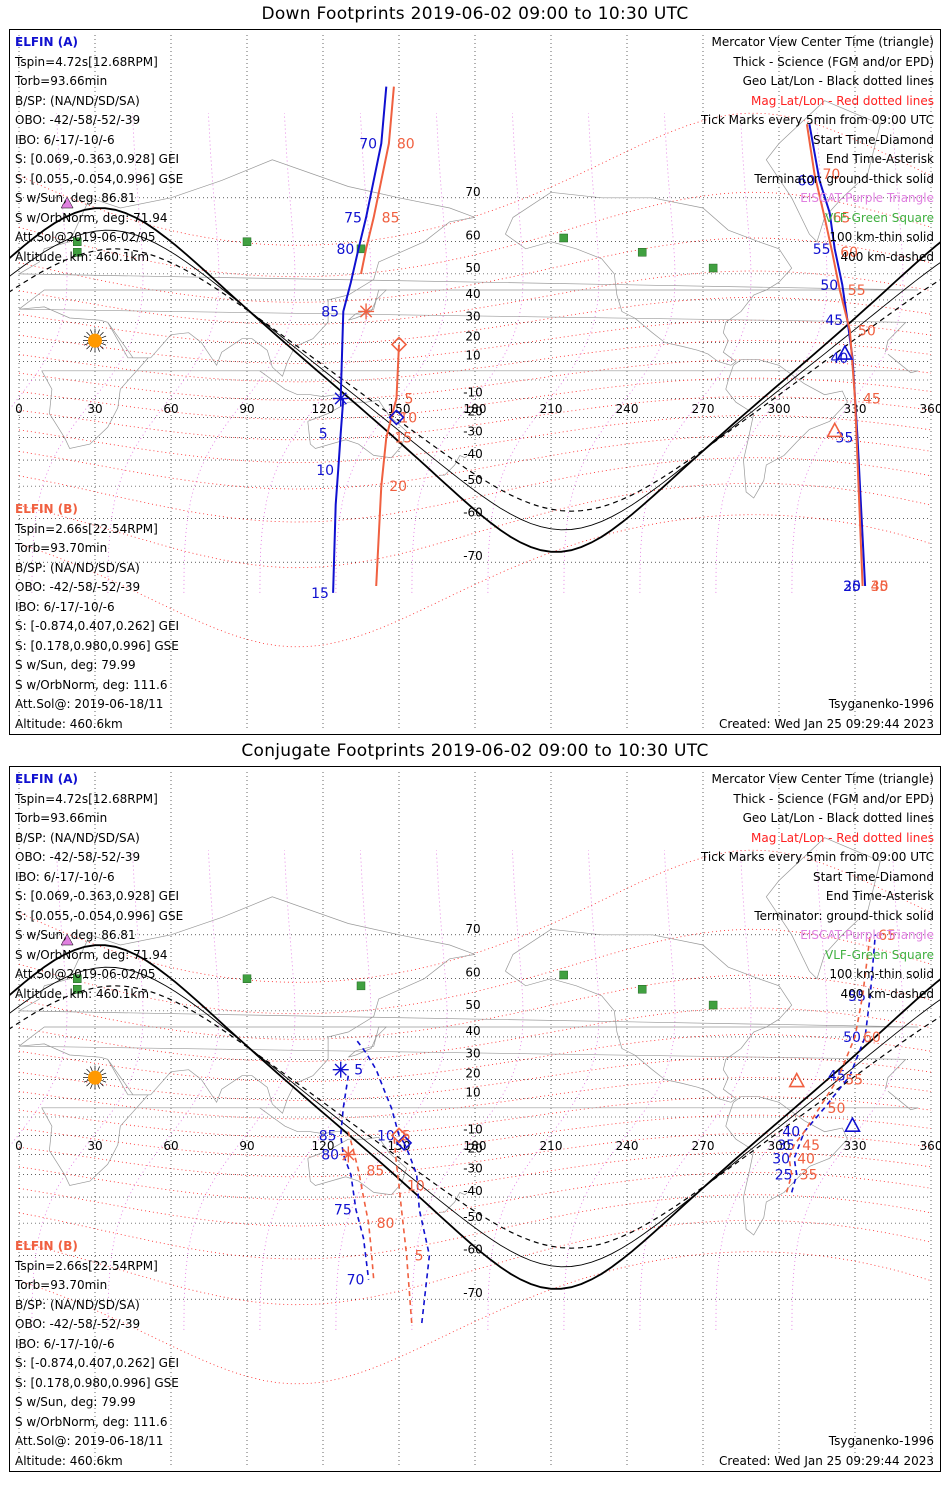 This screenshot has height=1500, width=950. I want to click on mag-lat-line, so click(475, 234).